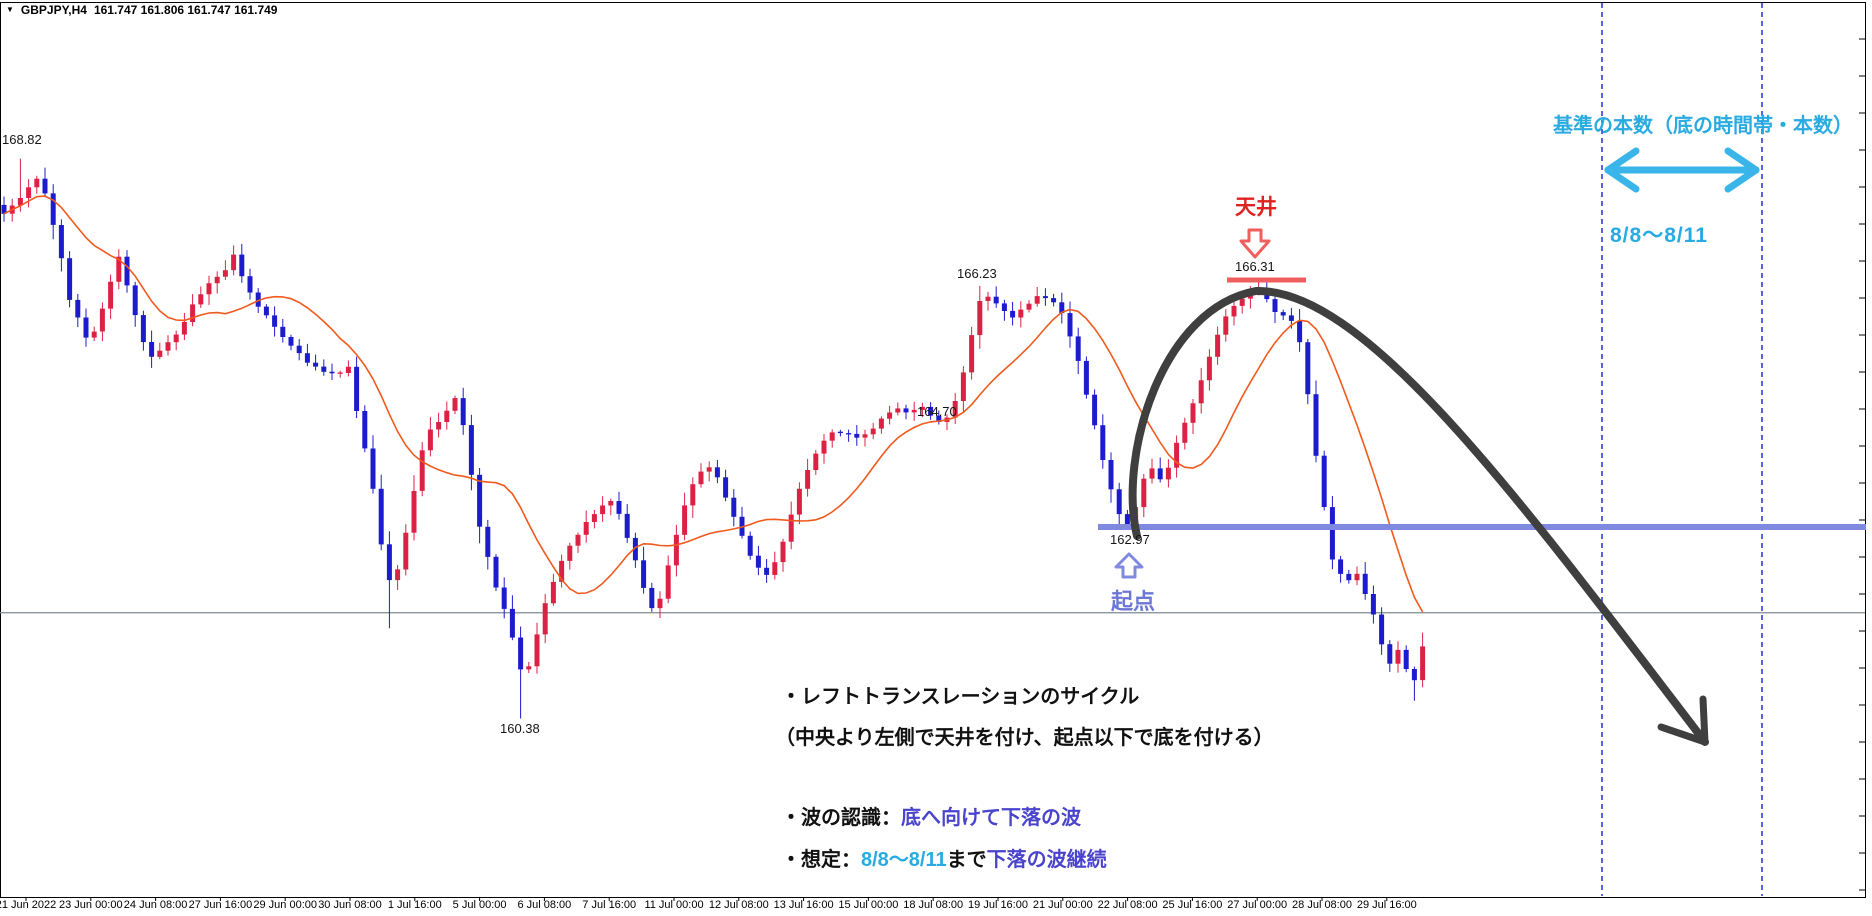 The image size is (1872, 916). I want to click on note-segment: まで, so click(966, 860).